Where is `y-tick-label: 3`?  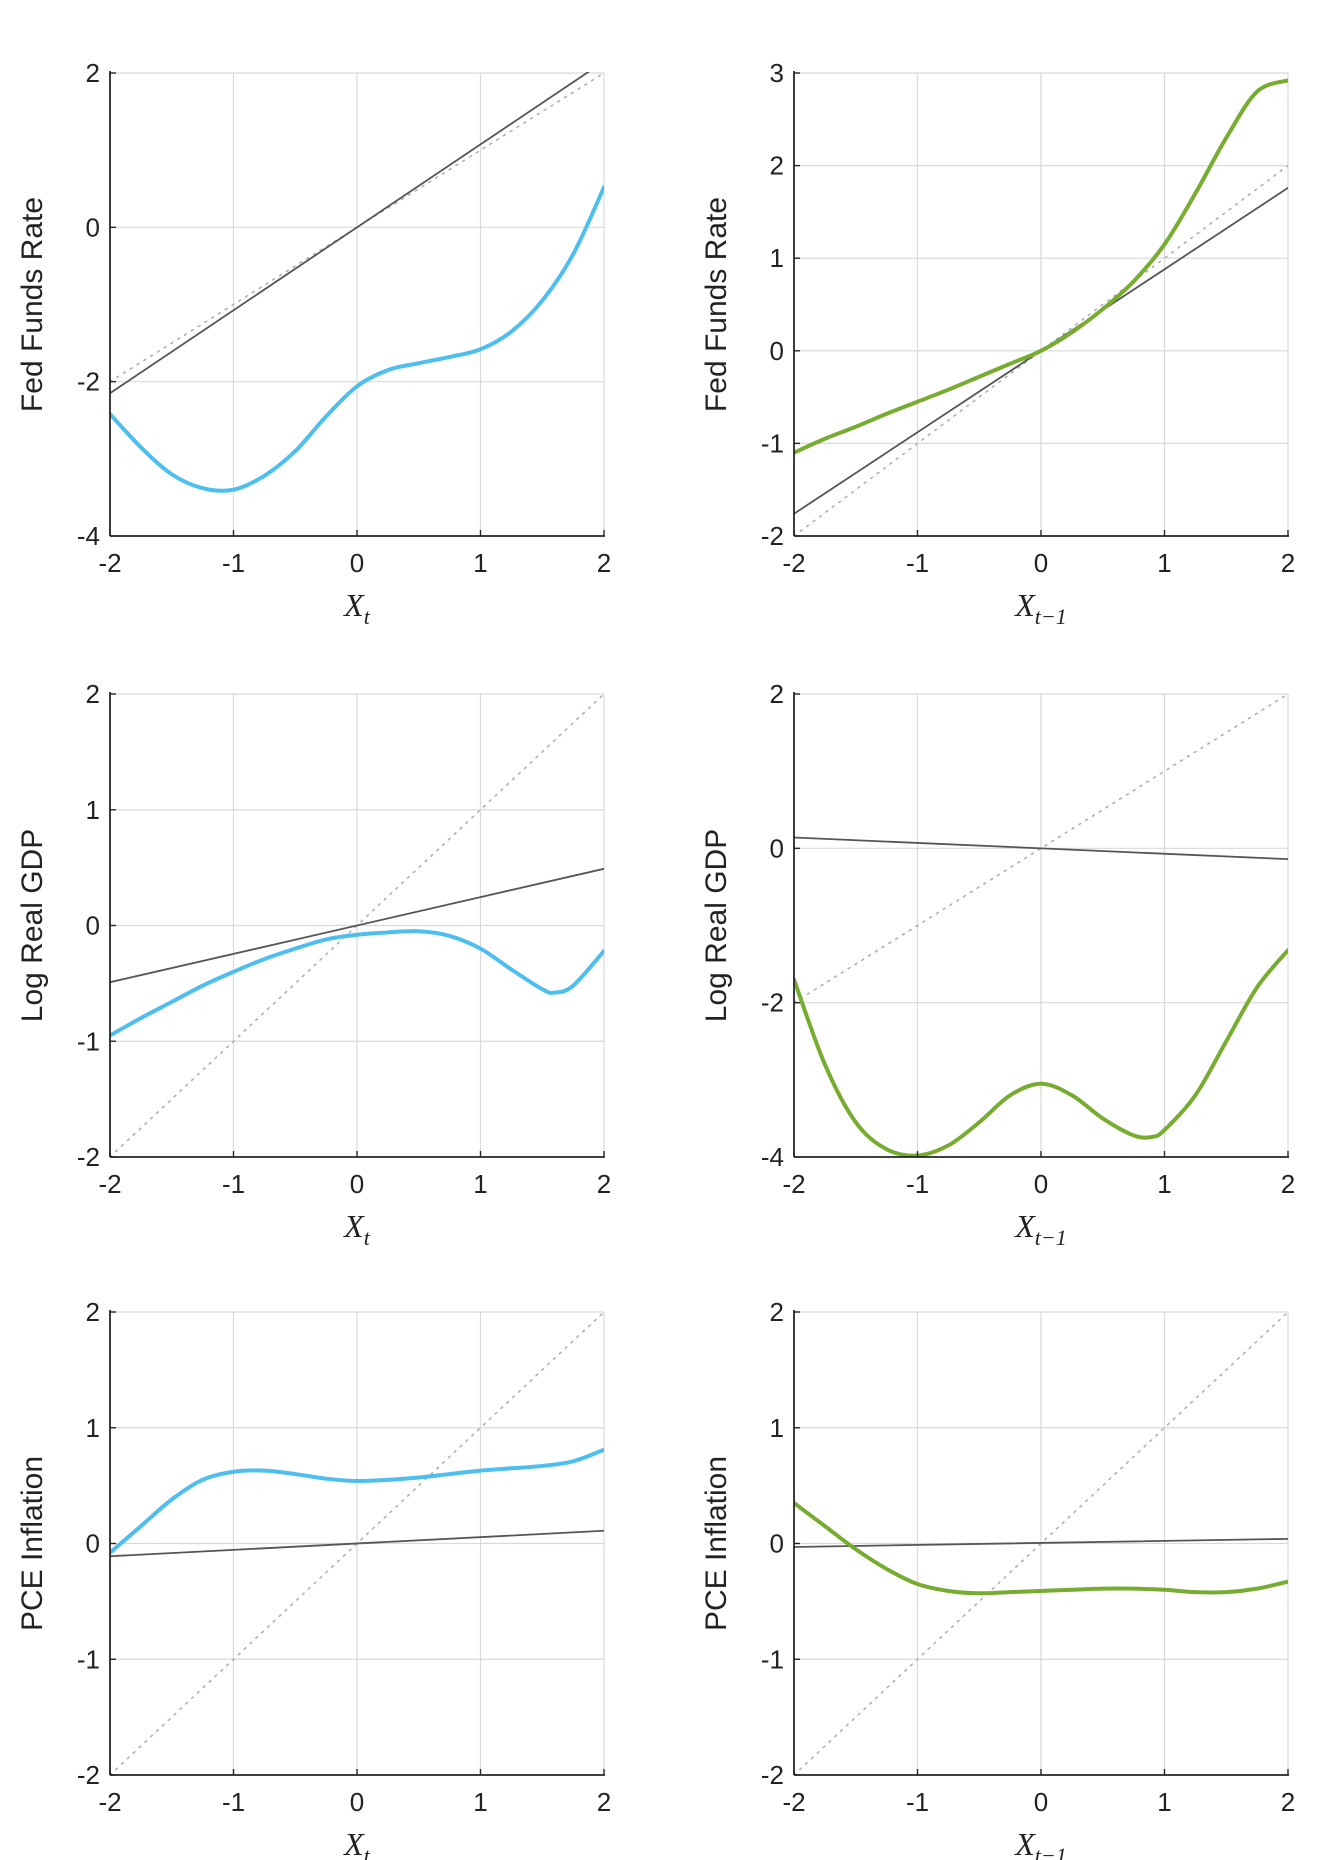
y-tick-label: 3 is located at coordinates (777, 73).